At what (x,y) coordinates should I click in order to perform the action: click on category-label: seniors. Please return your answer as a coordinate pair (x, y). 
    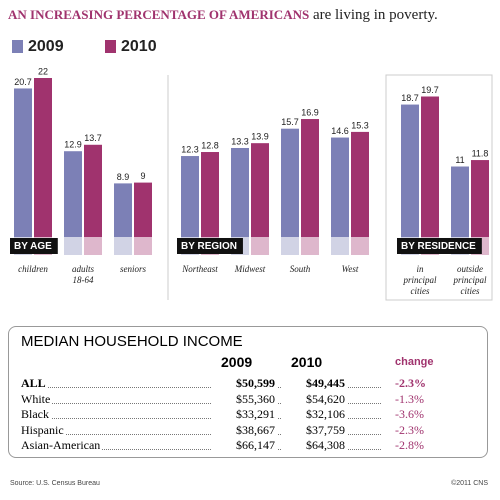
    Looking at the image, I should click on (133, 269).